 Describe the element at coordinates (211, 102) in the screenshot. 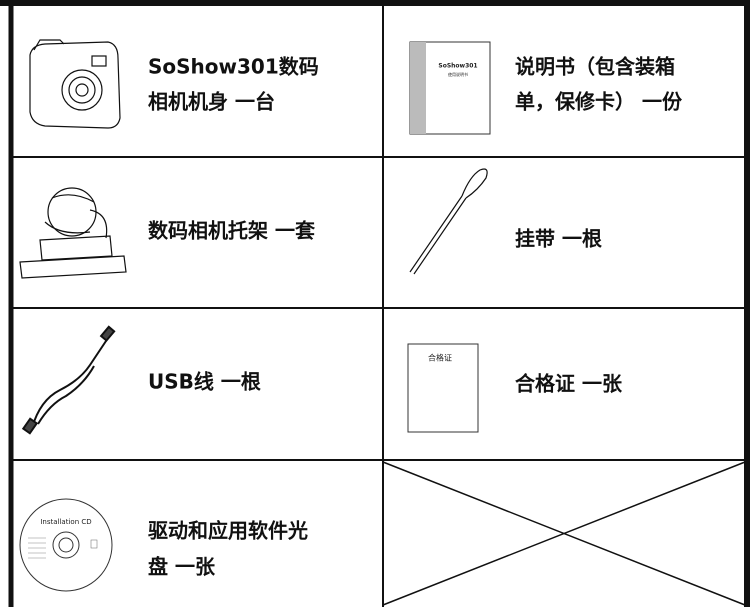

I see `item-label: 相机机身 一台` at that location.